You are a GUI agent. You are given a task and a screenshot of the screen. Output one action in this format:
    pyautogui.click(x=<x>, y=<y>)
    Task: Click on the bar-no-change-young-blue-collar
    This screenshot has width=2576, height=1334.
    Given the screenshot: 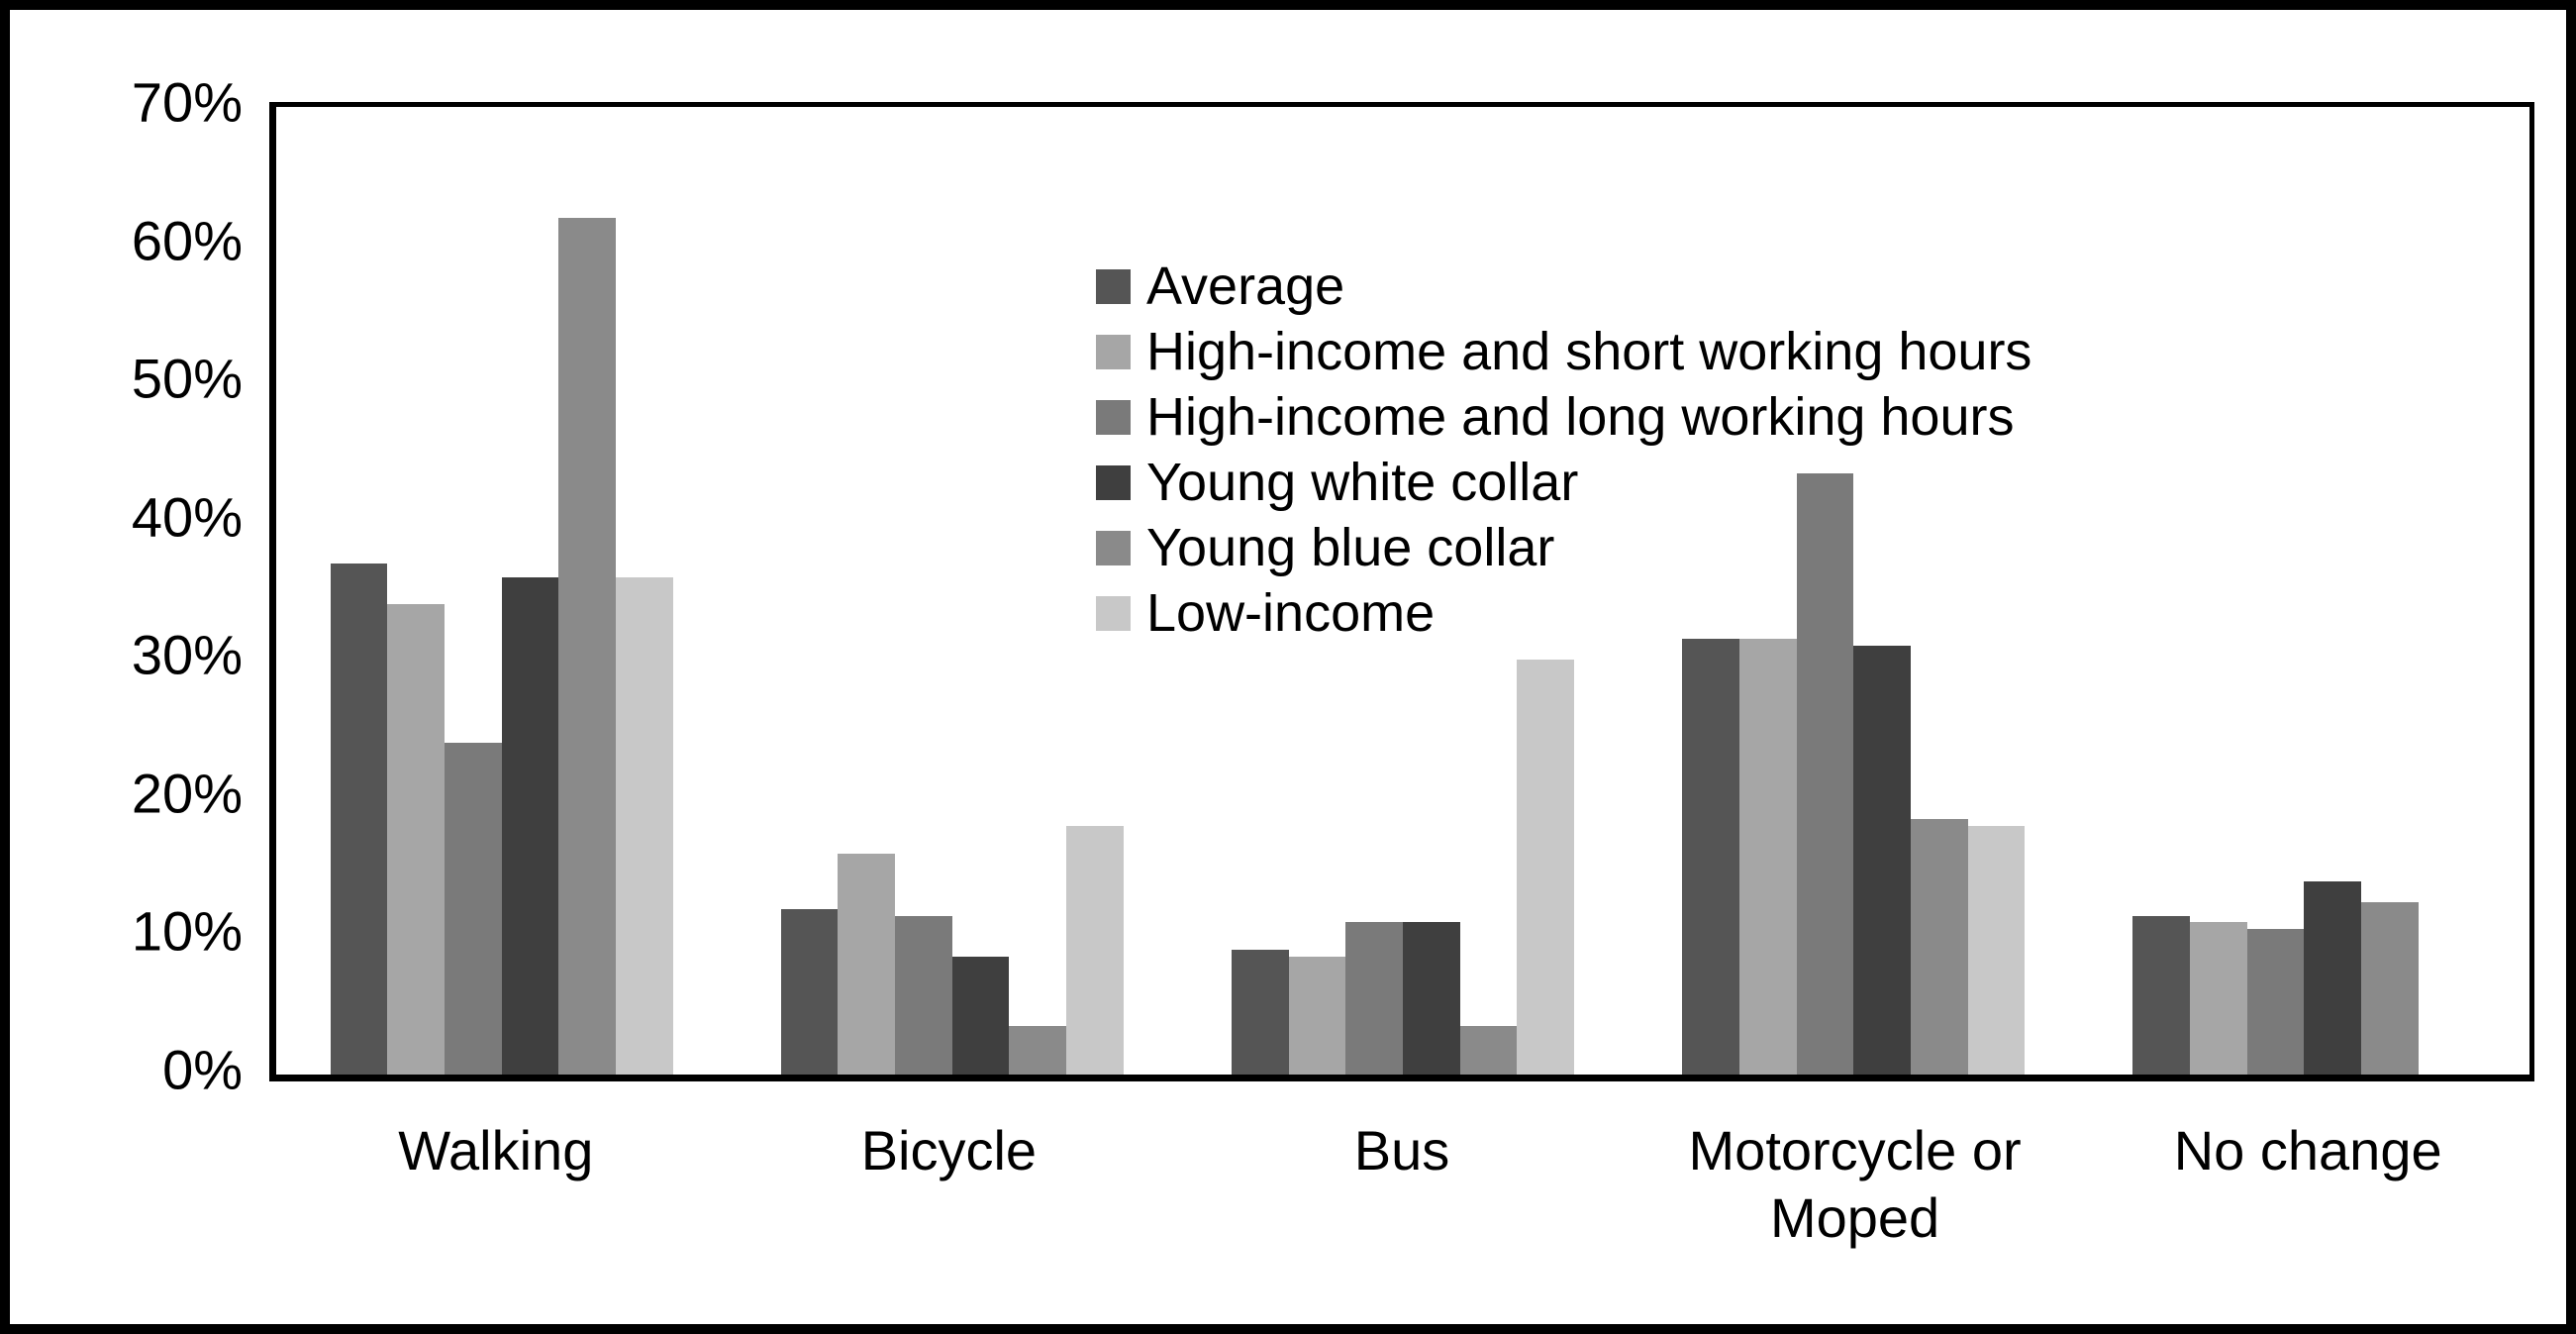 What is the action you would take?
    pyautogui.click(x=2390, y=988)
    